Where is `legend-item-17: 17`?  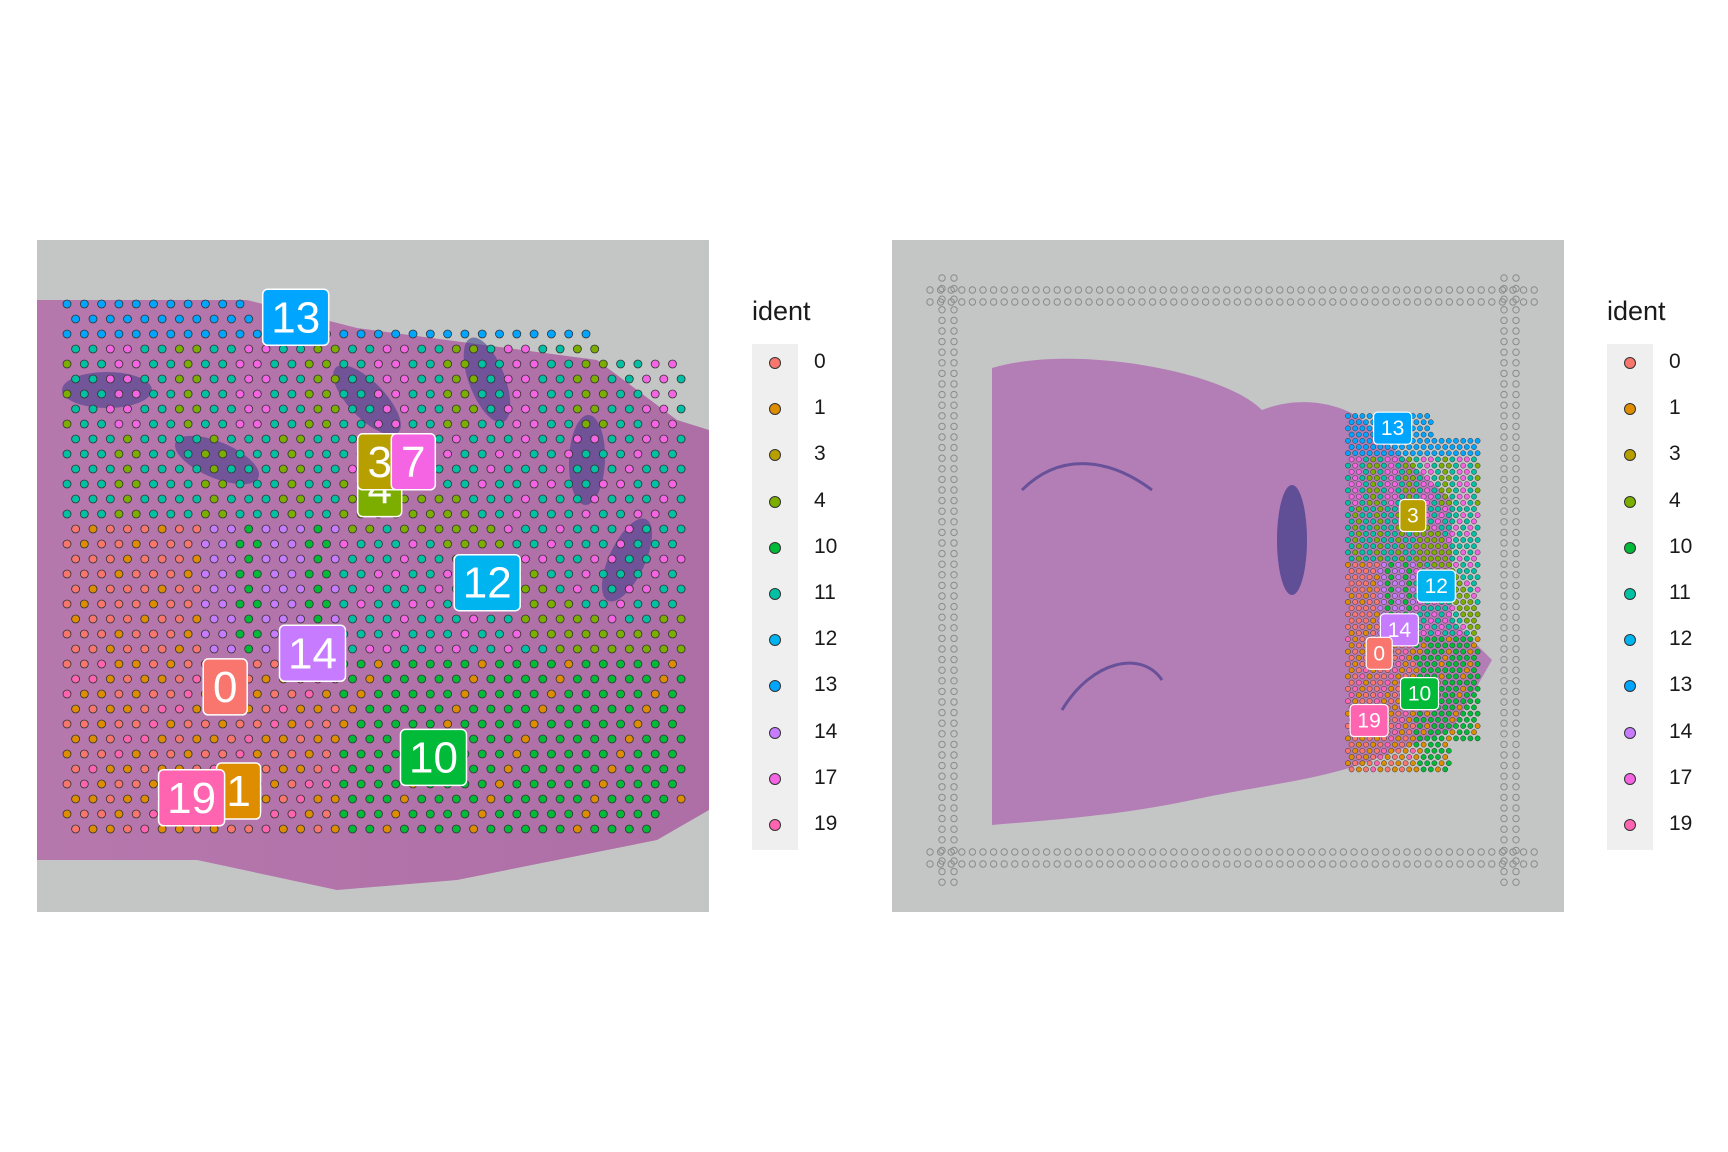
legend-item-17: 17 is located at coordinates (1662, 779).